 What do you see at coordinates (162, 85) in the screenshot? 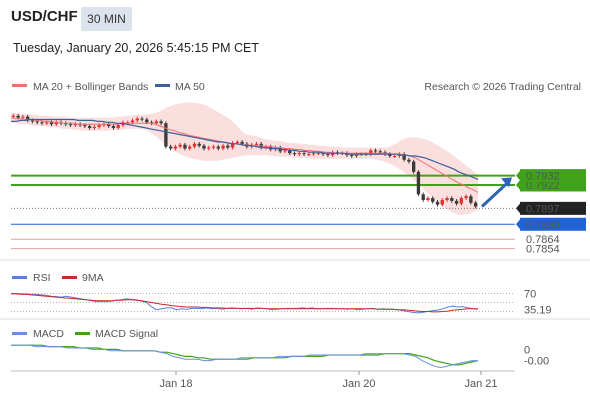
I see `legend-swatch-ma50` at bounding box center [162, 85].